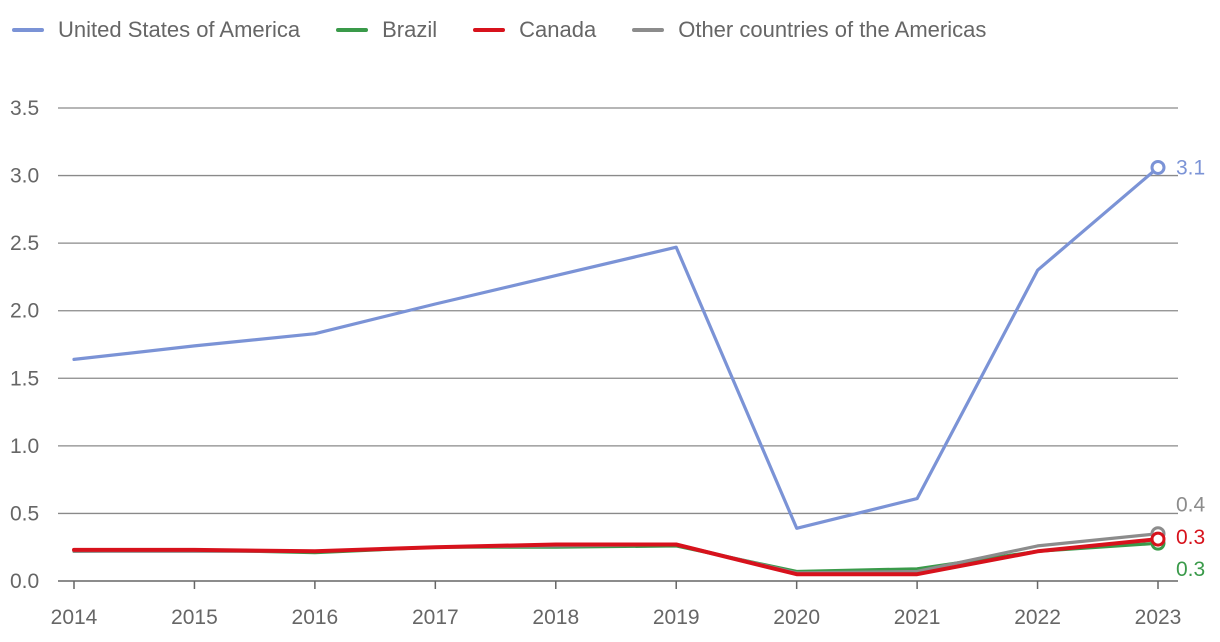  Describe the element at coordinates (555, 617) in the screenshot. I see `x-tick-label: 2018` at that location.